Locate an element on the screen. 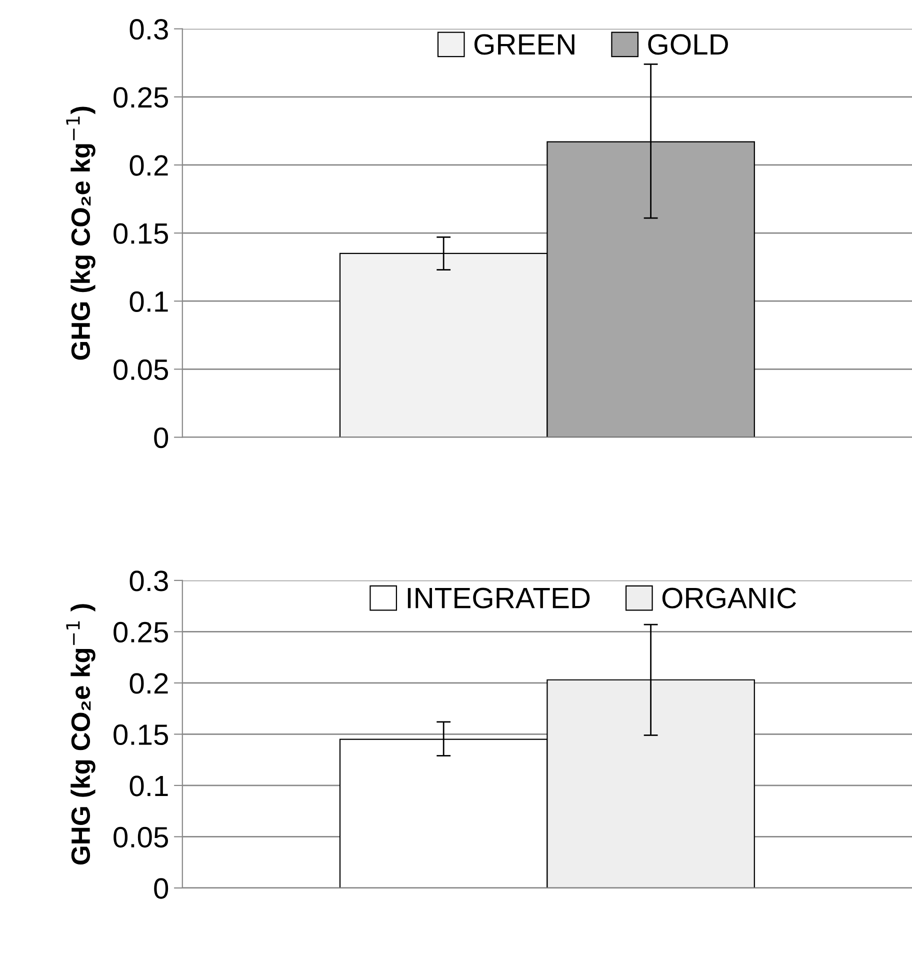 The height and width of the screenshot is (961, 912). legend-label: INTEGRATED is located at coordinates (499, 598).